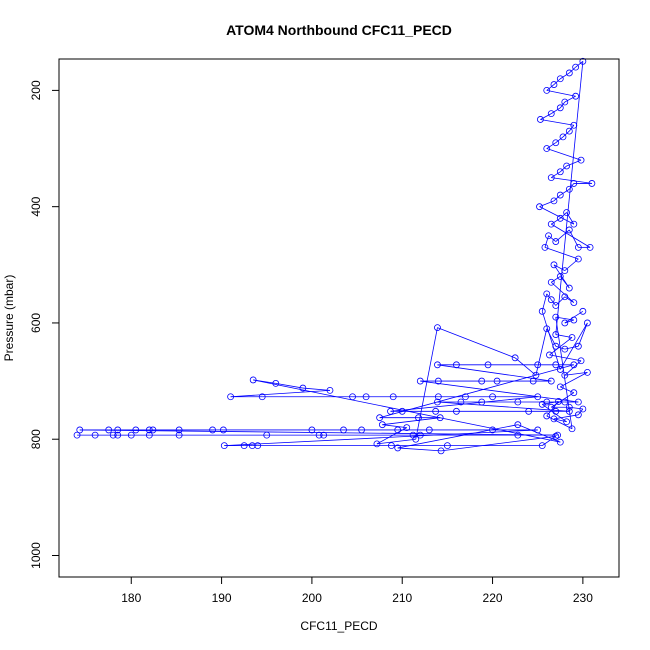 This screenshot has height=650, width=650. Describe the element at coordinates (36, 323) in the screenshot. I see `y-tick-label: 600` at that location.